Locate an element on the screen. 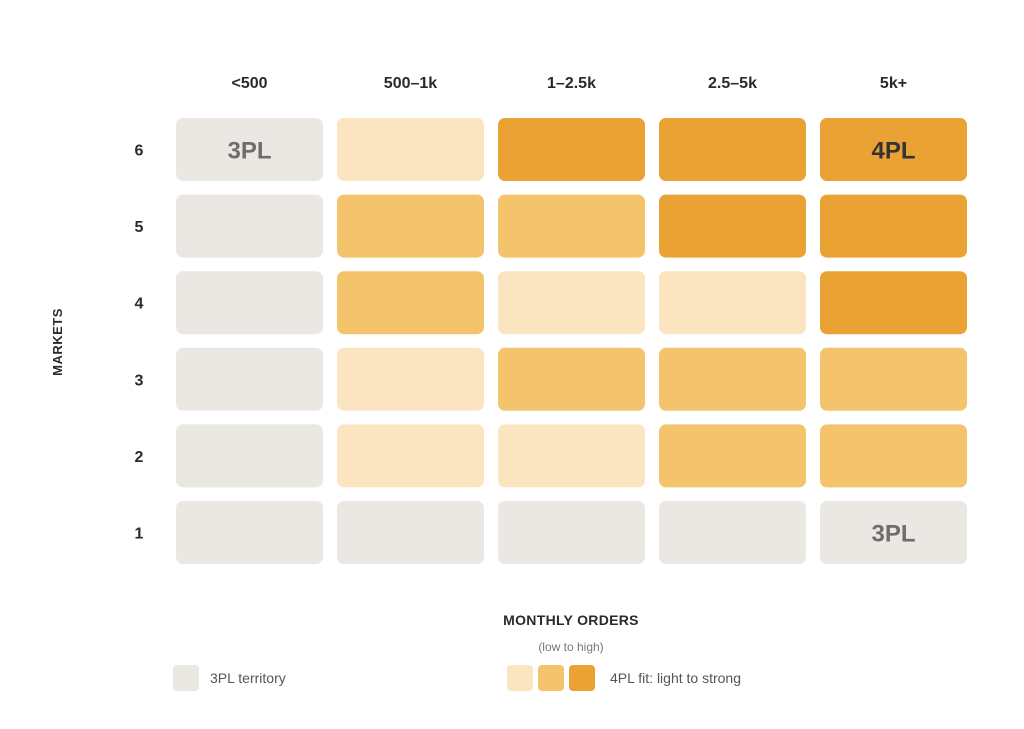  legend-swatch-strong is located at coordinates (582, 678).